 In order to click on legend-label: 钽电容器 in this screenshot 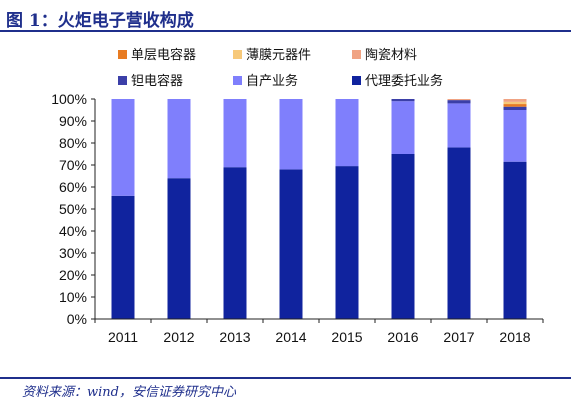, I will do `click(157, 80)`.